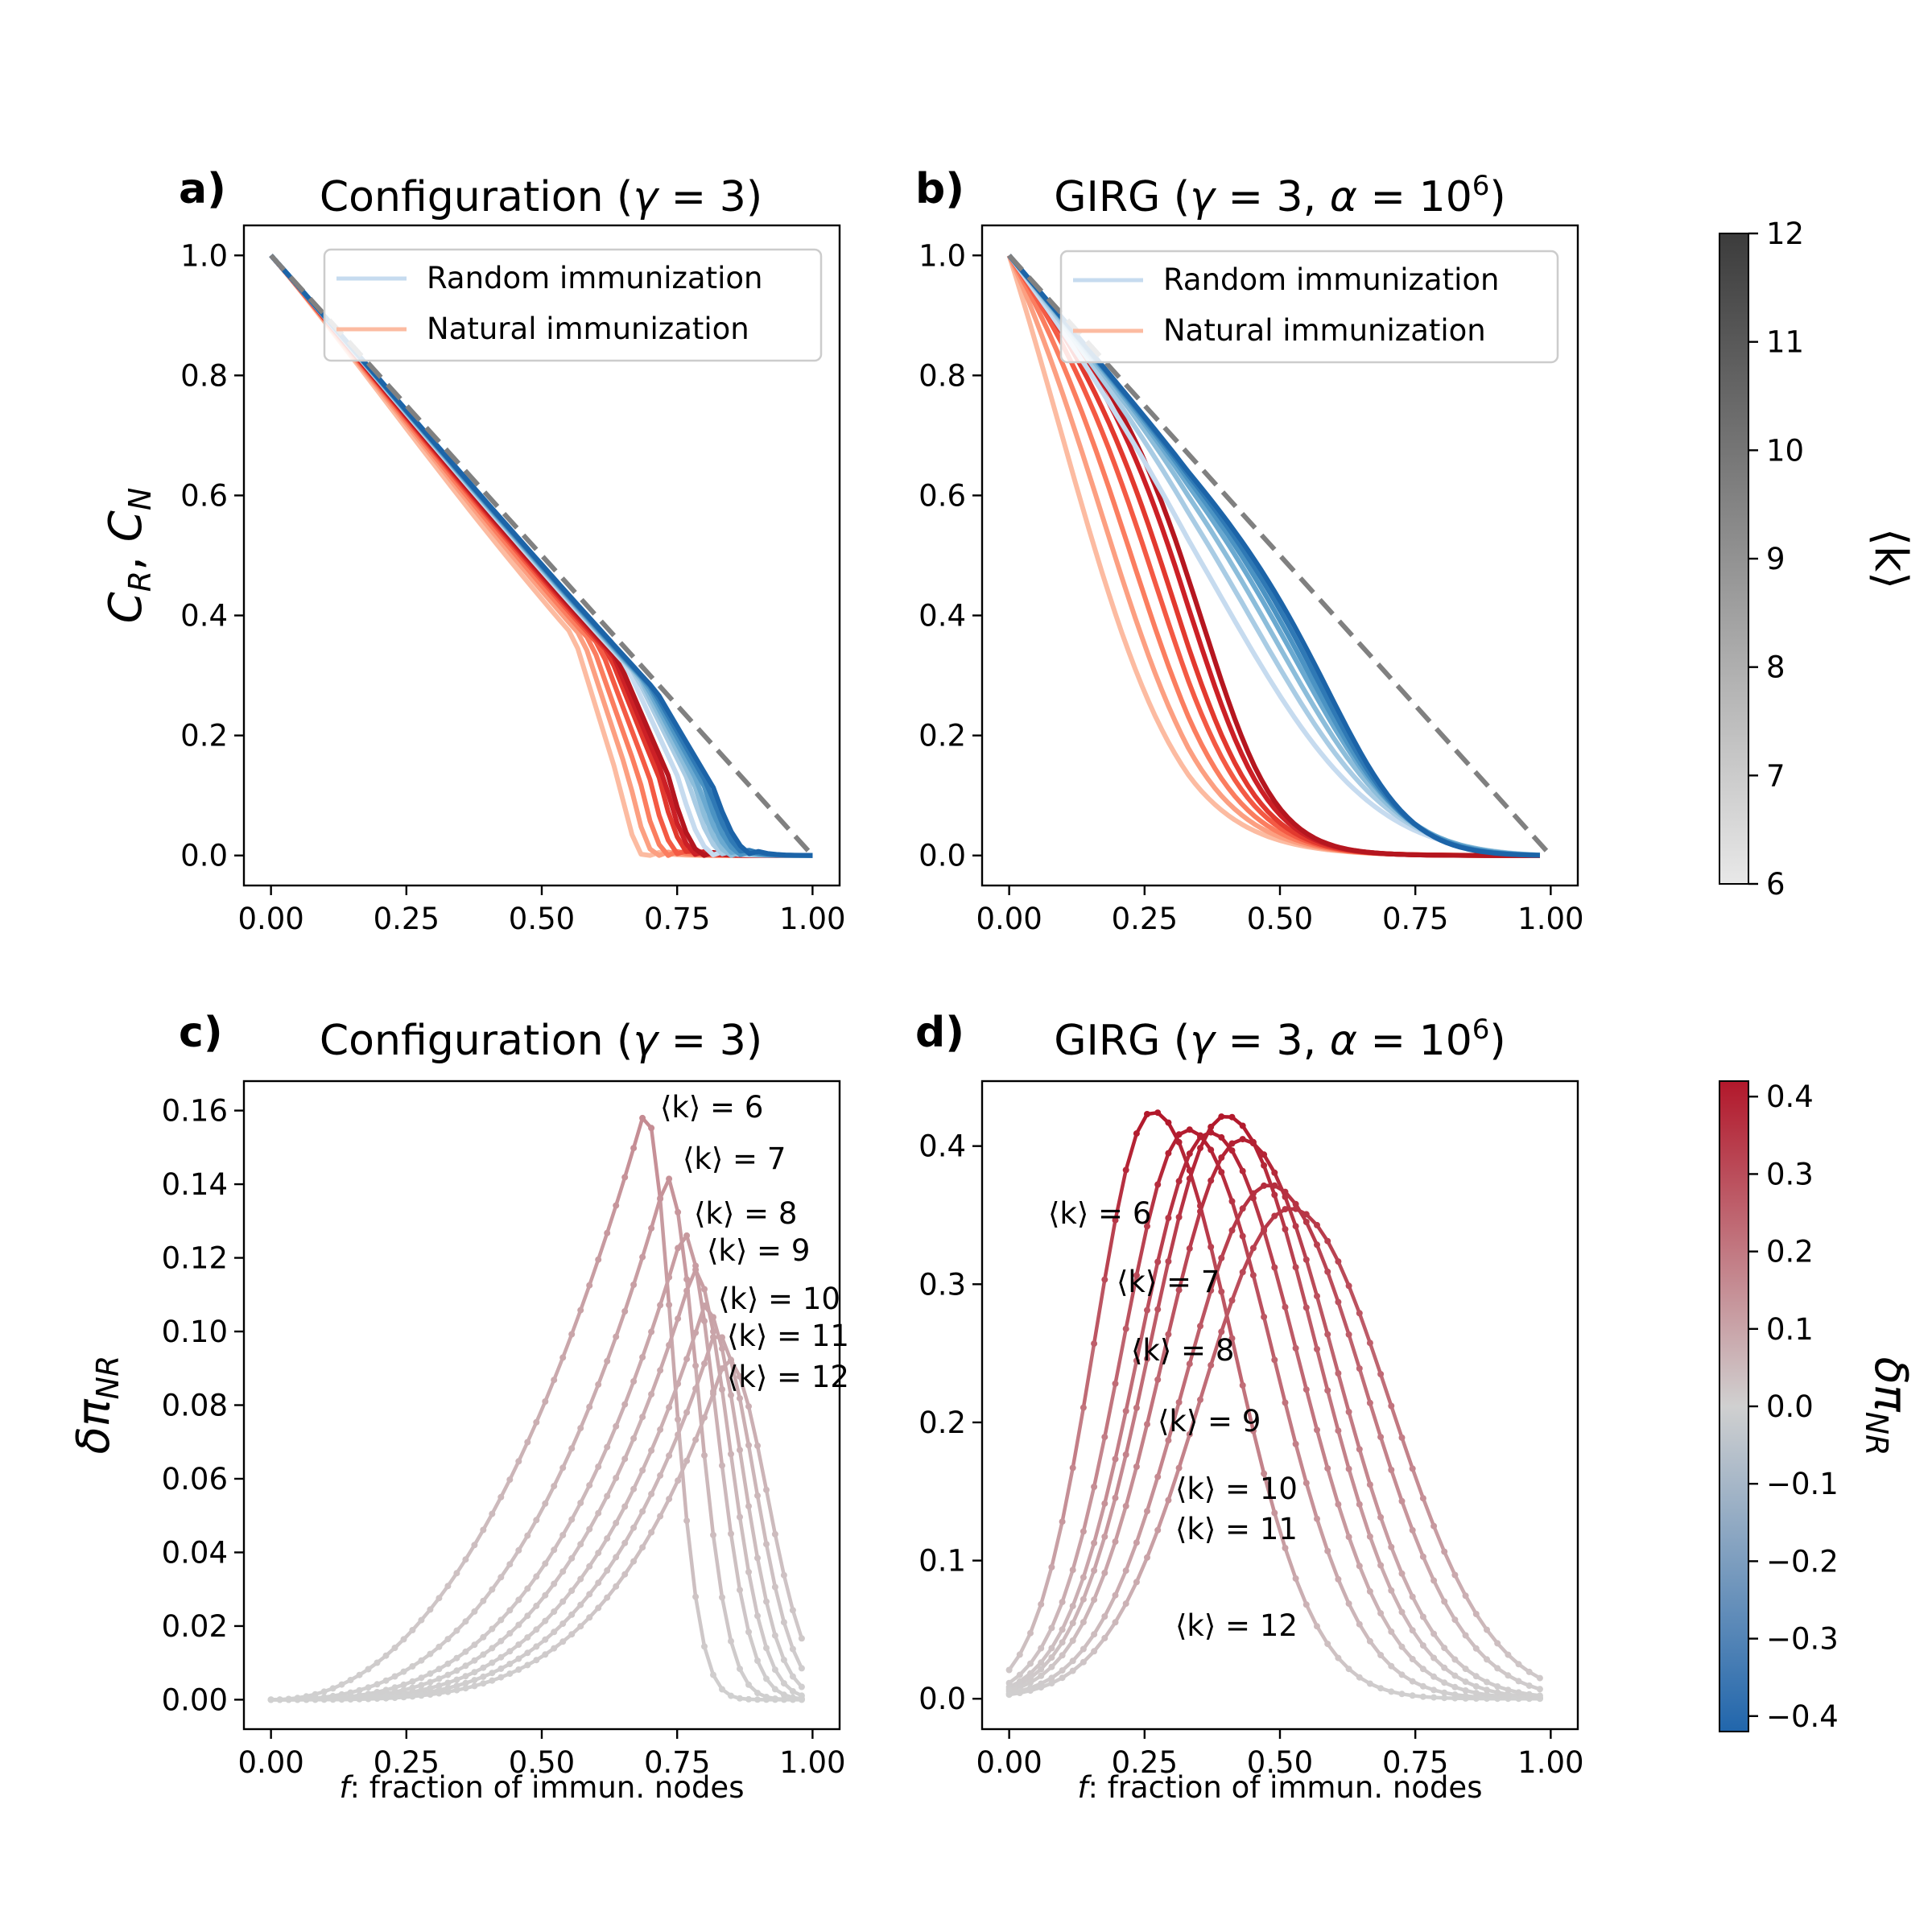  Describe the element at coordinates (677, 1763) in the screenshot. I see `panel-c-xtick-label: 0.75` at that location.